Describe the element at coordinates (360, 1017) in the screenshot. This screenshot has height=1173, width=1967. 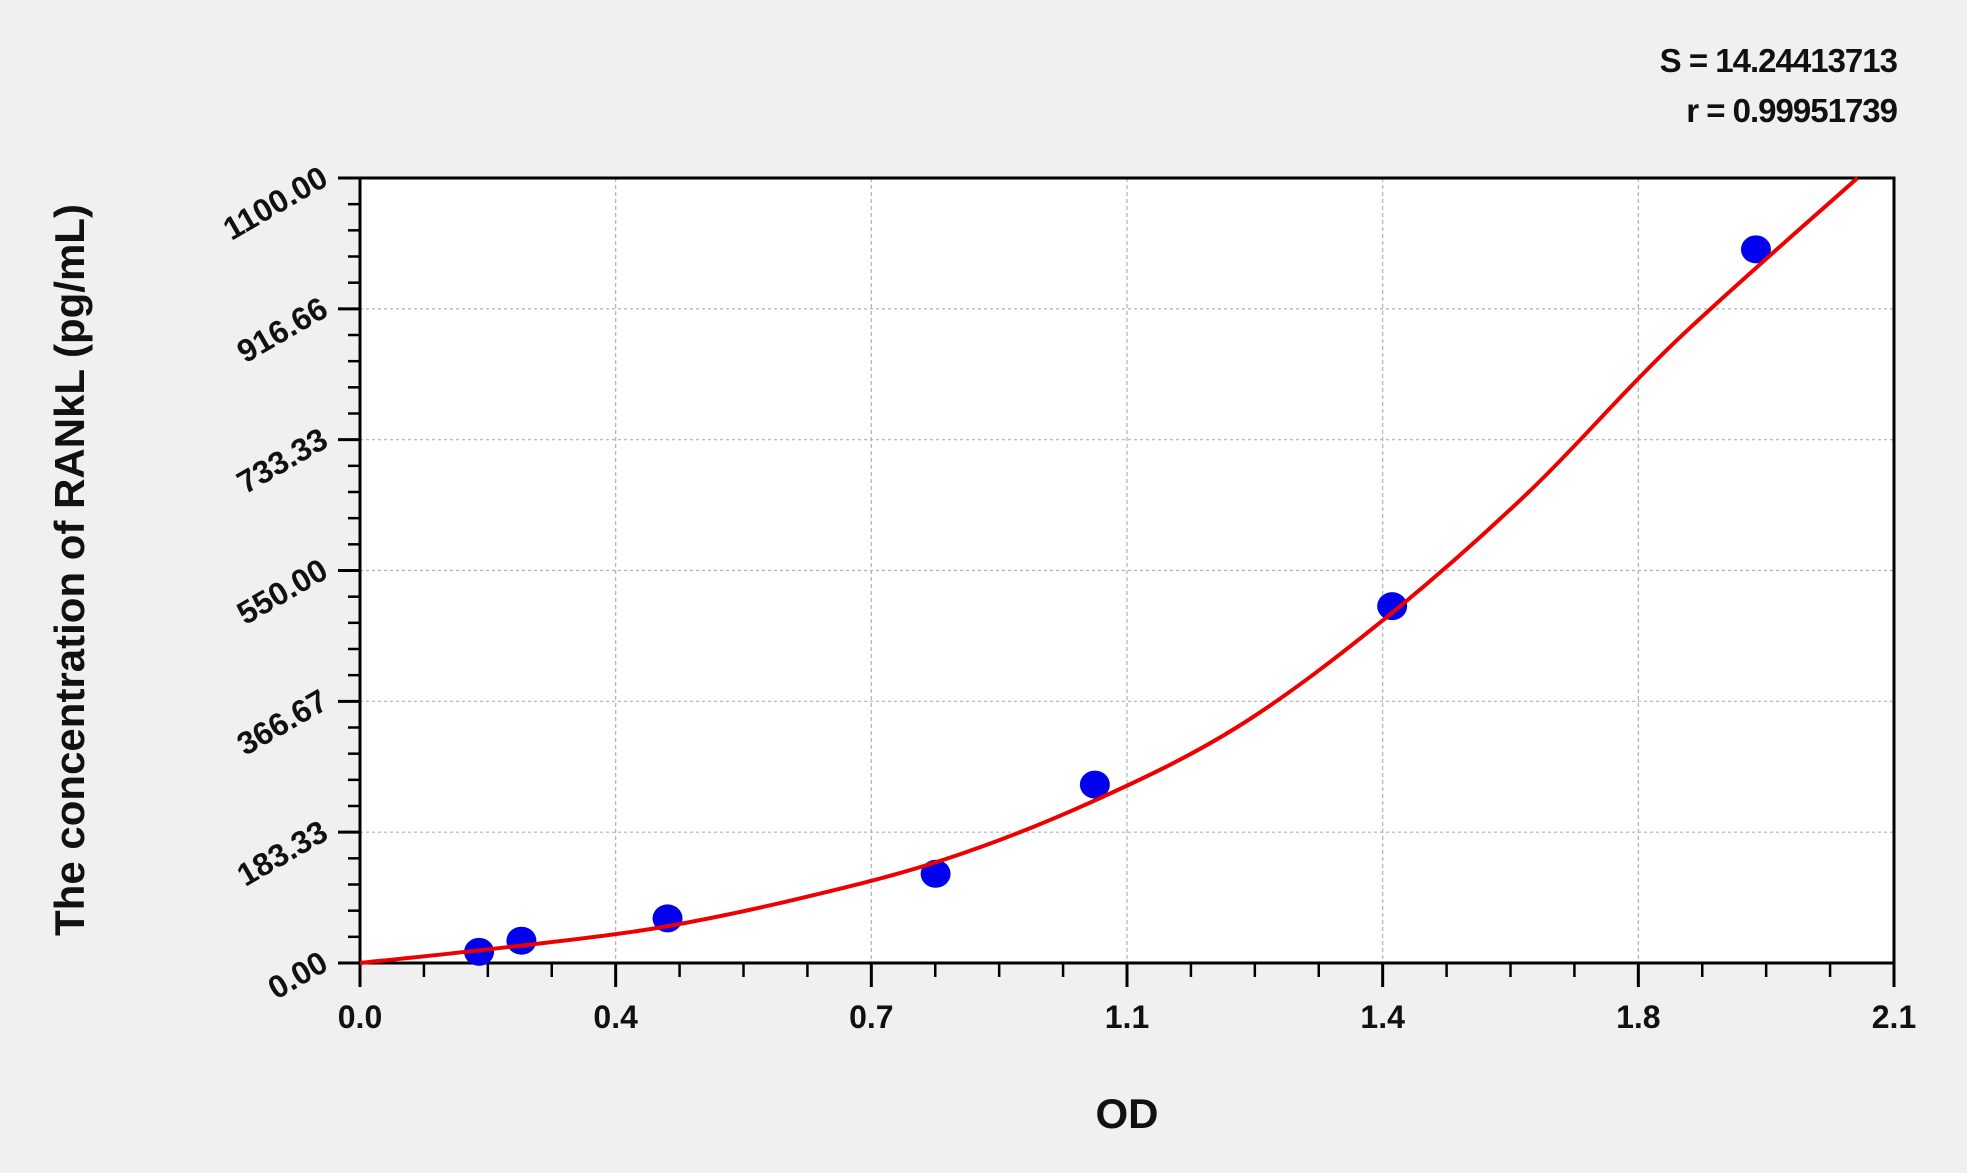
I see `x-tick-label: 0.0` at that location.